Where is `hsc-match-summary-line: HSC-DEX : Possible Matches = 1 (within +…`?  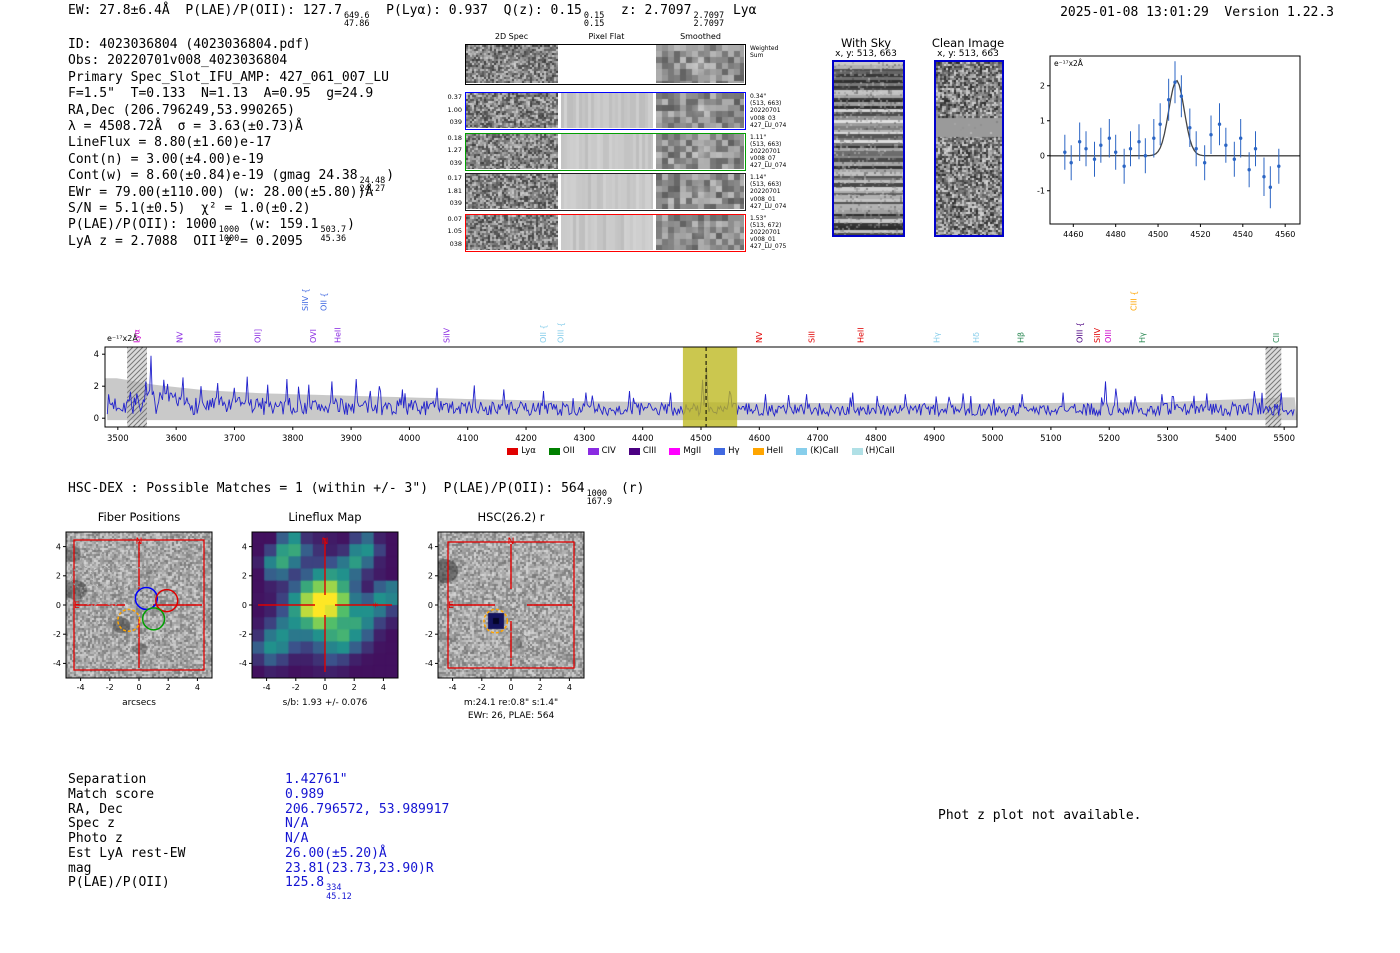
hsc-match-summary-line: HSC-DEX : Possible Matches = 1 (within +… is located at coordinates (356, 494).